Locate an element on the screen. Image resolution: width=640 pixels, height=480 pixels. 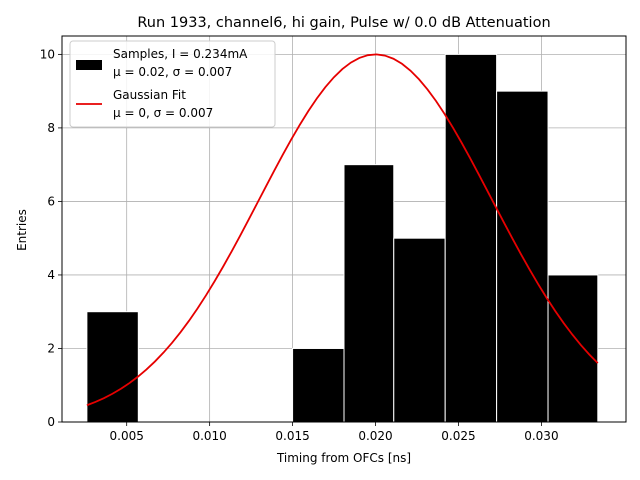
legend-samples-stats: μ = 0.02, σ = 0.007 is located at coordinates (172, 72).